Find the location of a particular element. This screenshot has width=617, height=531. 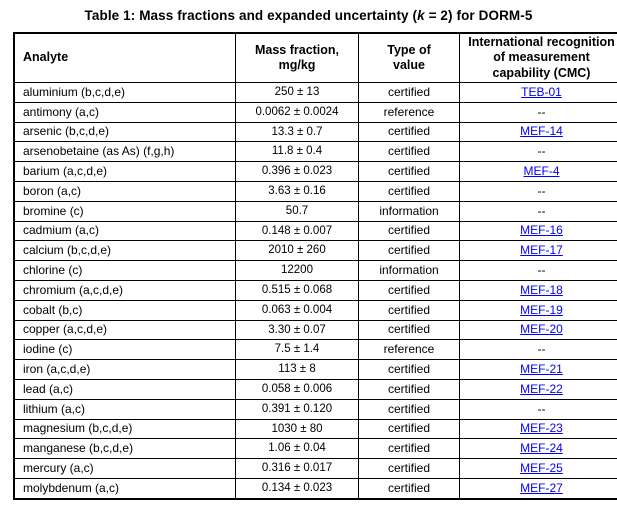

analyte-cell: mercury (a,c) is located at coordinates (124, 468).